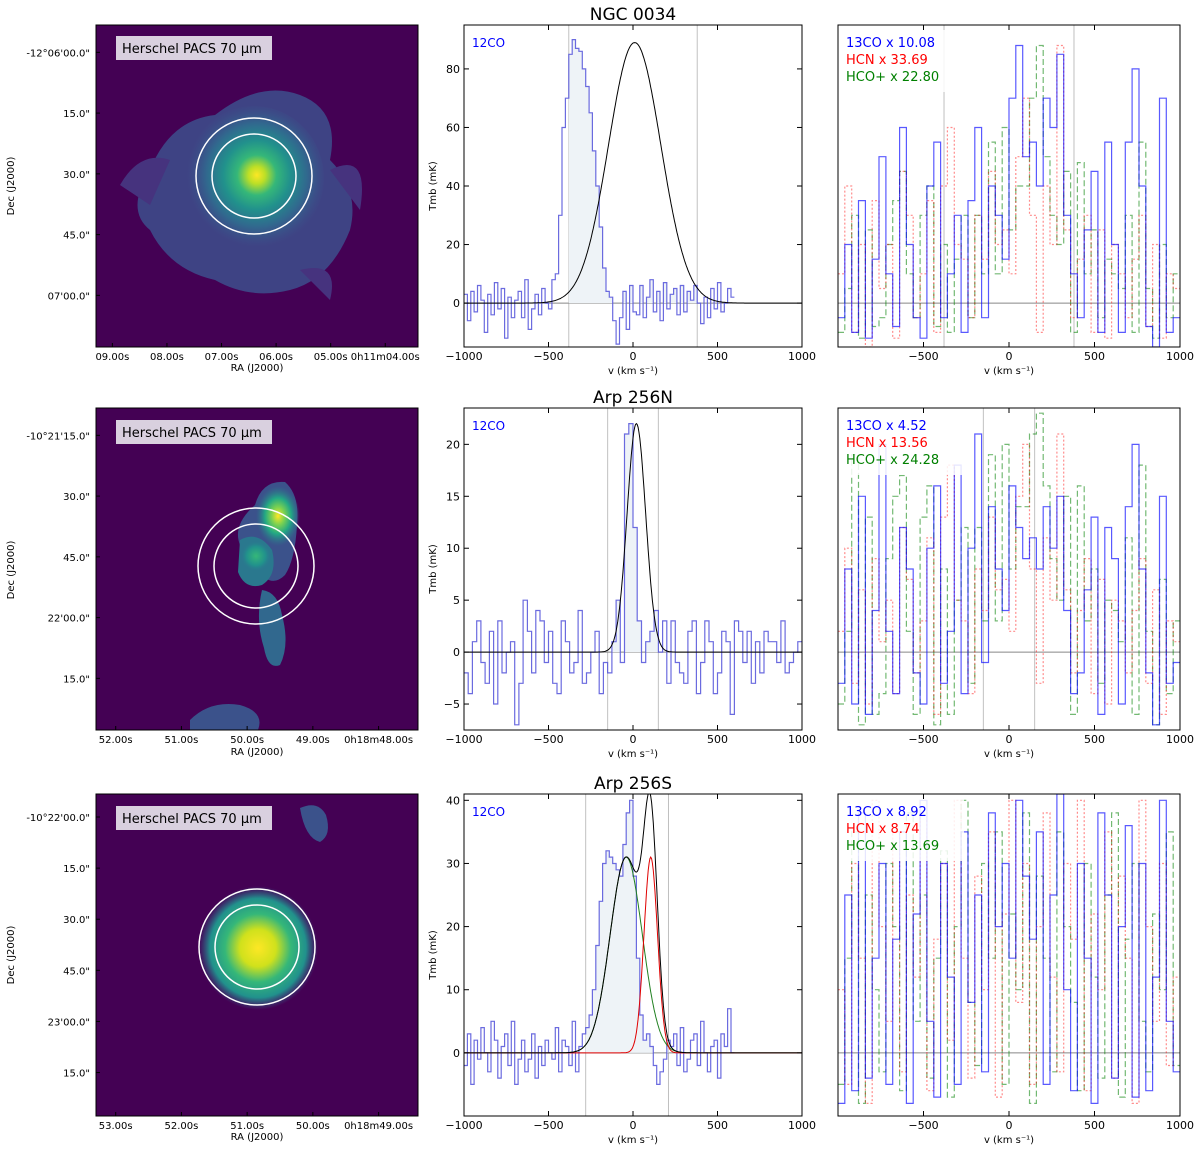  Describe the element at coordinates (69, 619) in the screenshot. I see `dec-tick-label: 22'00.0"` at that location.